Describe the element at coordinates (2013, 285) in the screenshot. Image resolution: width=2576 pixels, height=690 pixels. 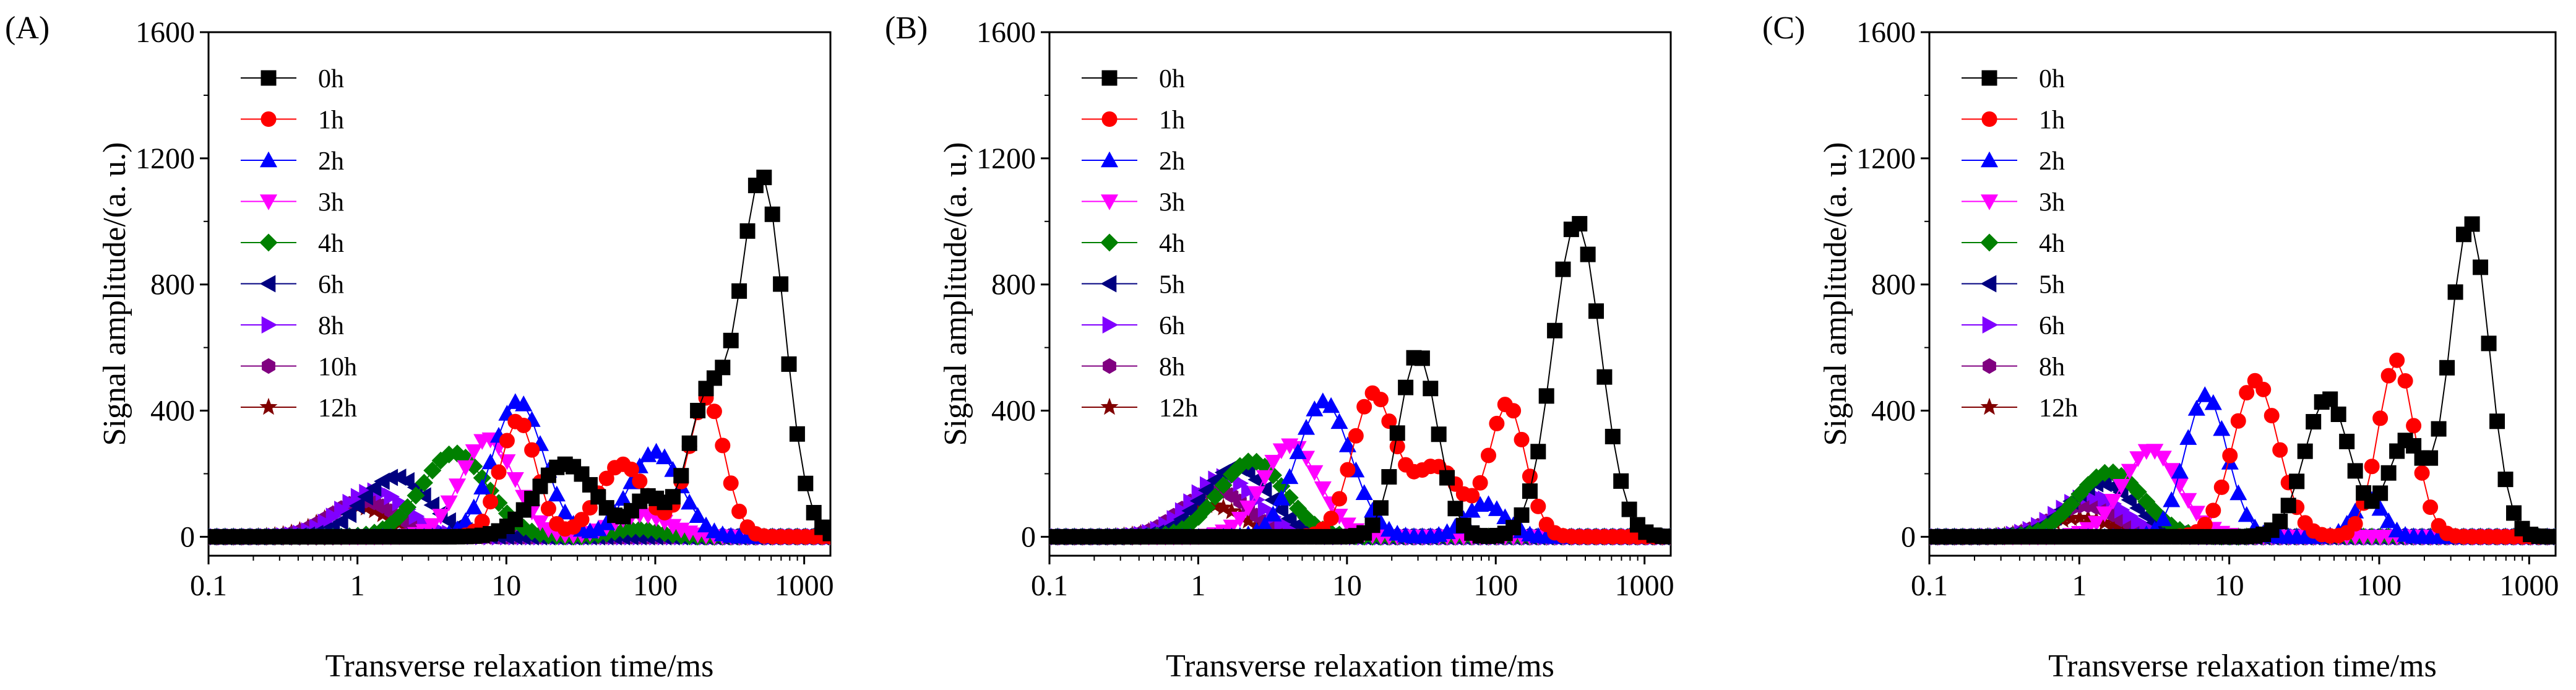
I see `legend-item-5h: 5h` at that location.